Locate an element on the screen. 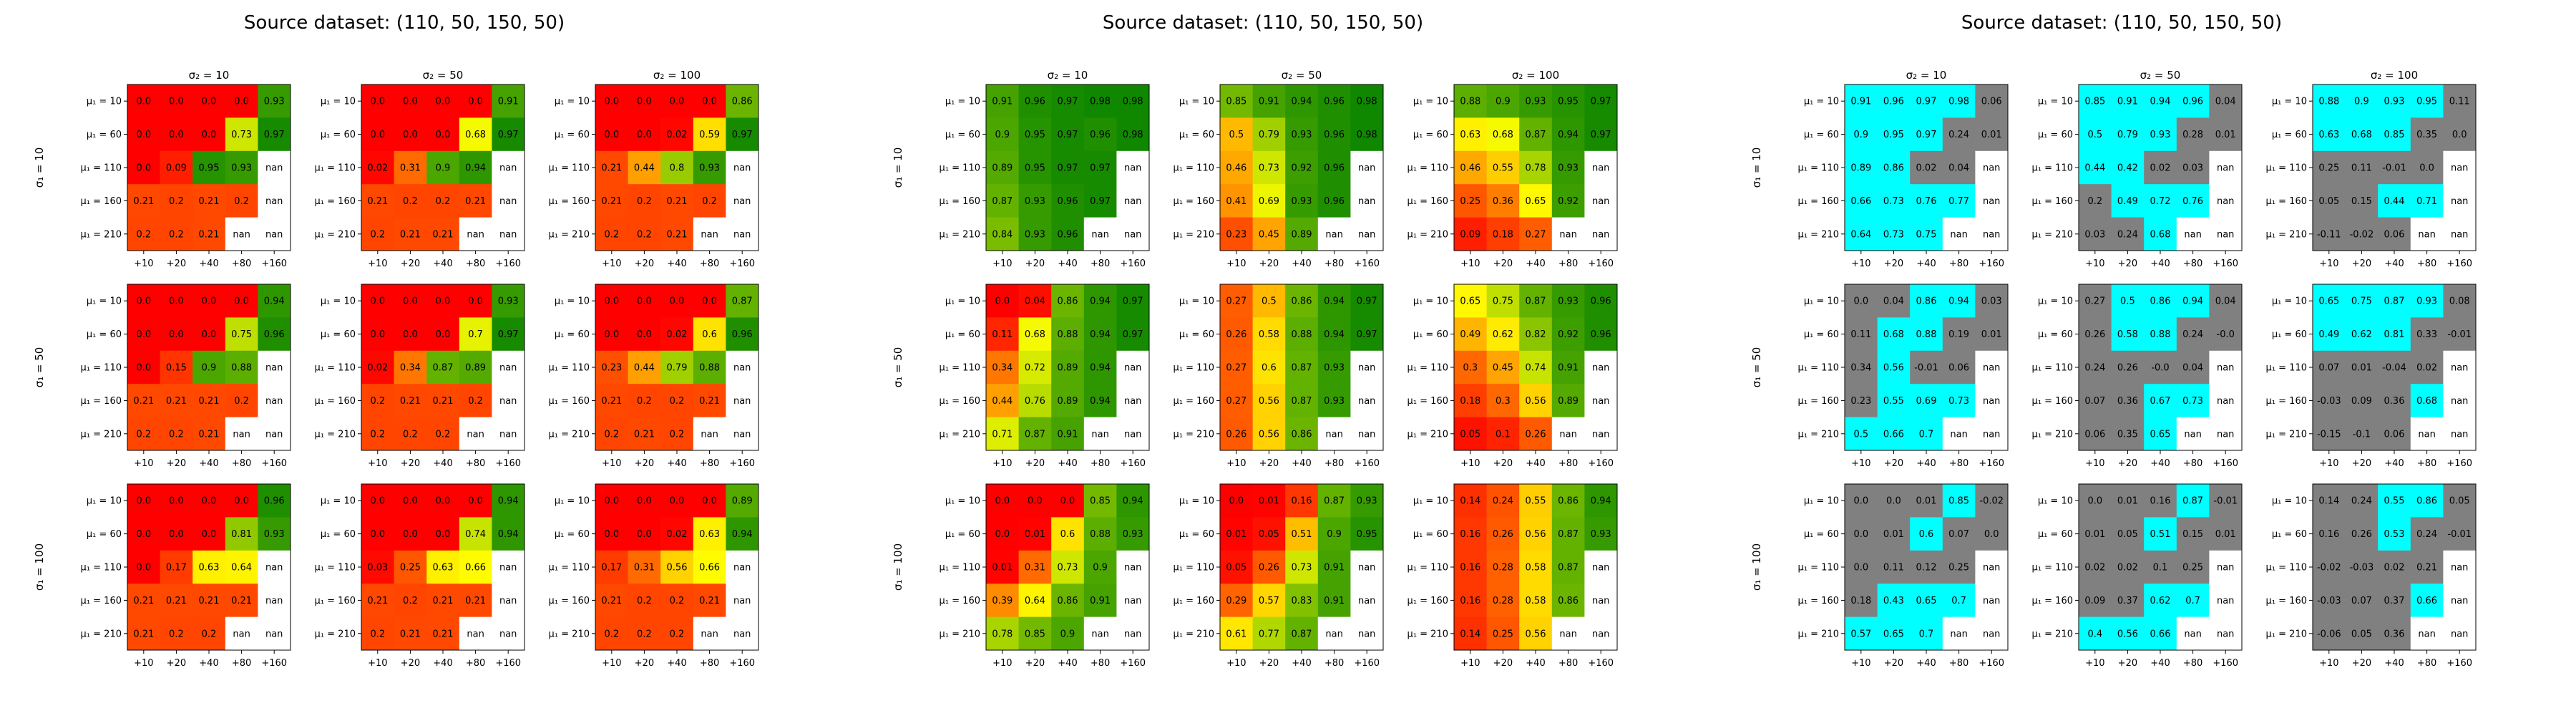 This screenshot has width=2576, height=716. cell-label: 0.4 is located at coordinates (2094, 634).